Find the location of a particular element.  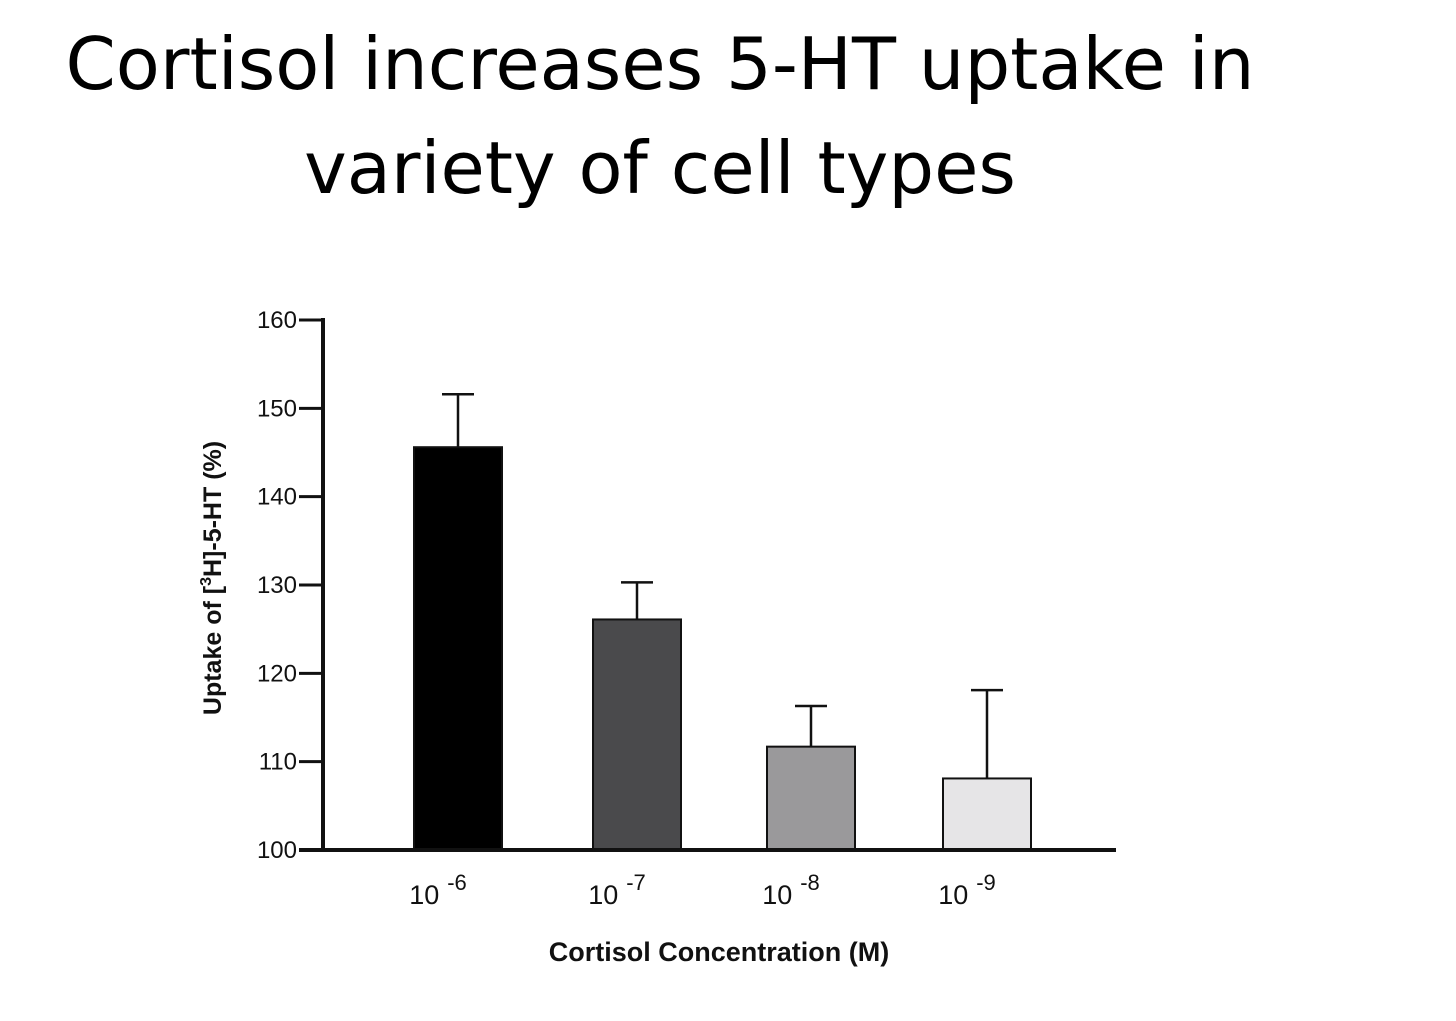

x-tick-label: 10 -6 is located at coordinates (438, 890).